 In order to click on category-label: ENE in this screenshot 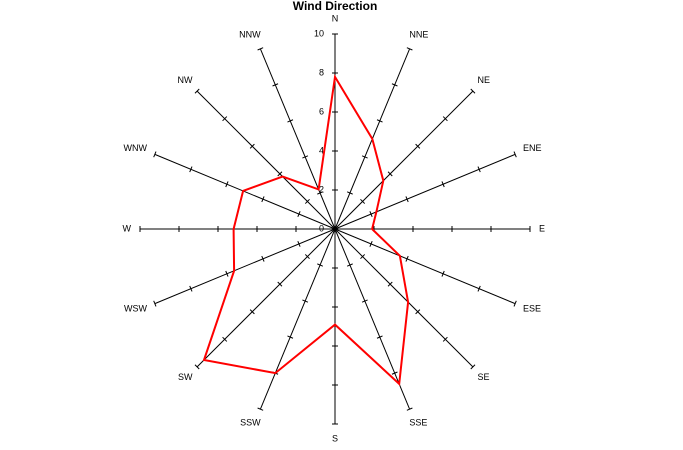, I will do `click(532, 148)`.